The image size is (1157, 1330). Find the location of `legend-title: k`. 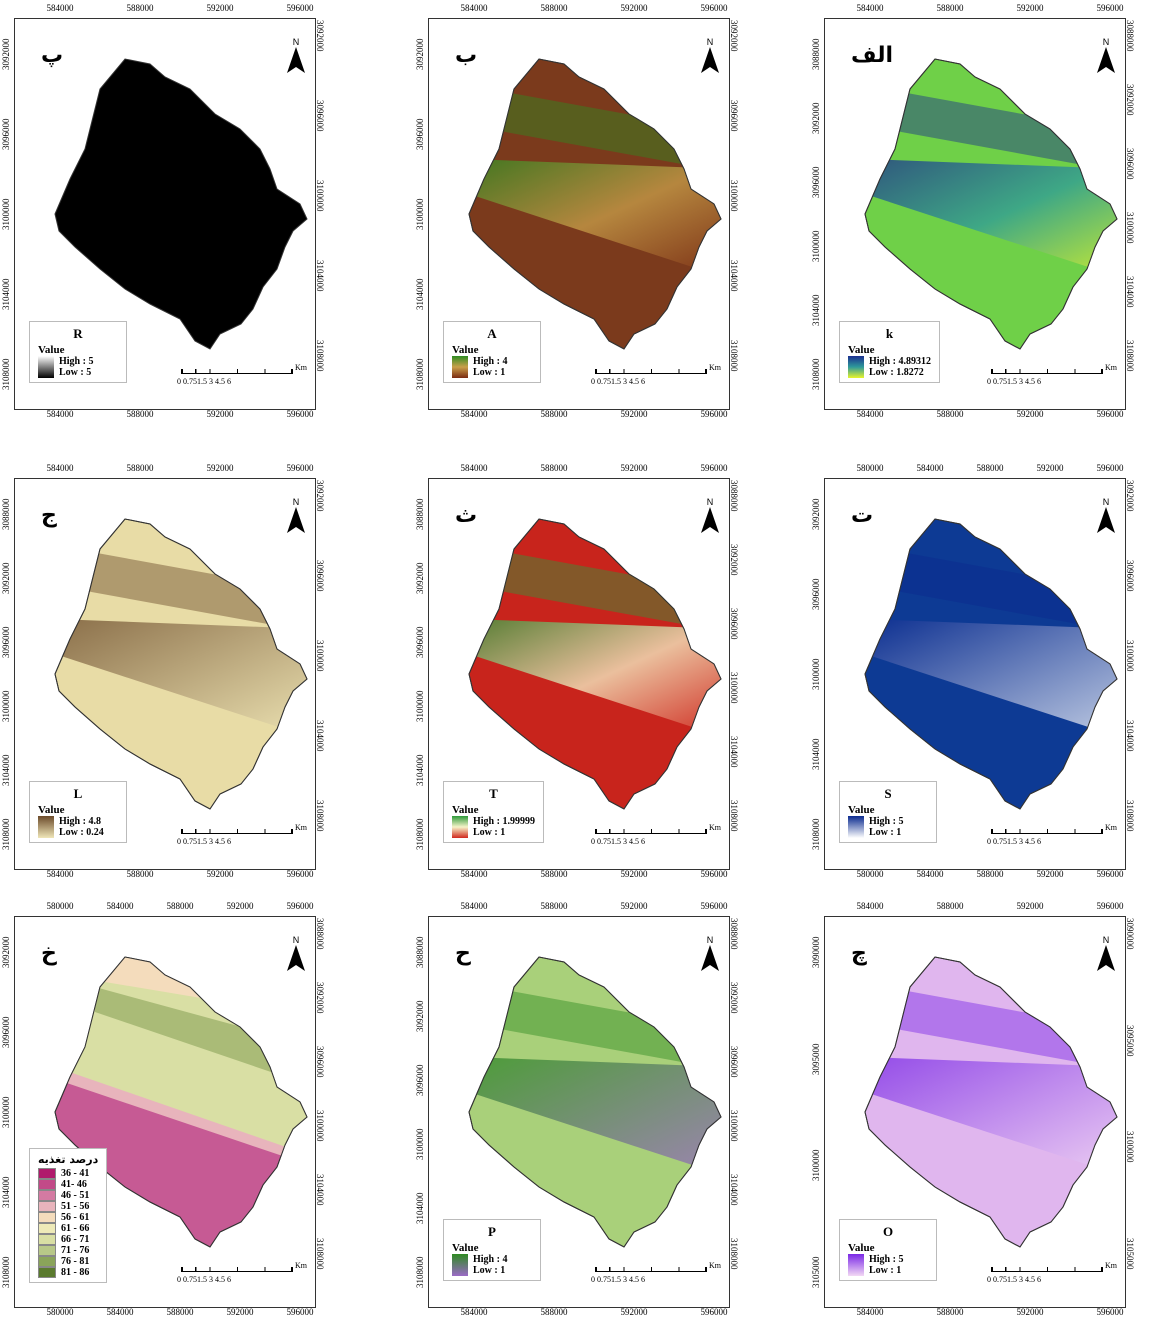

legend-title: k is located at coordinates (889, 333).